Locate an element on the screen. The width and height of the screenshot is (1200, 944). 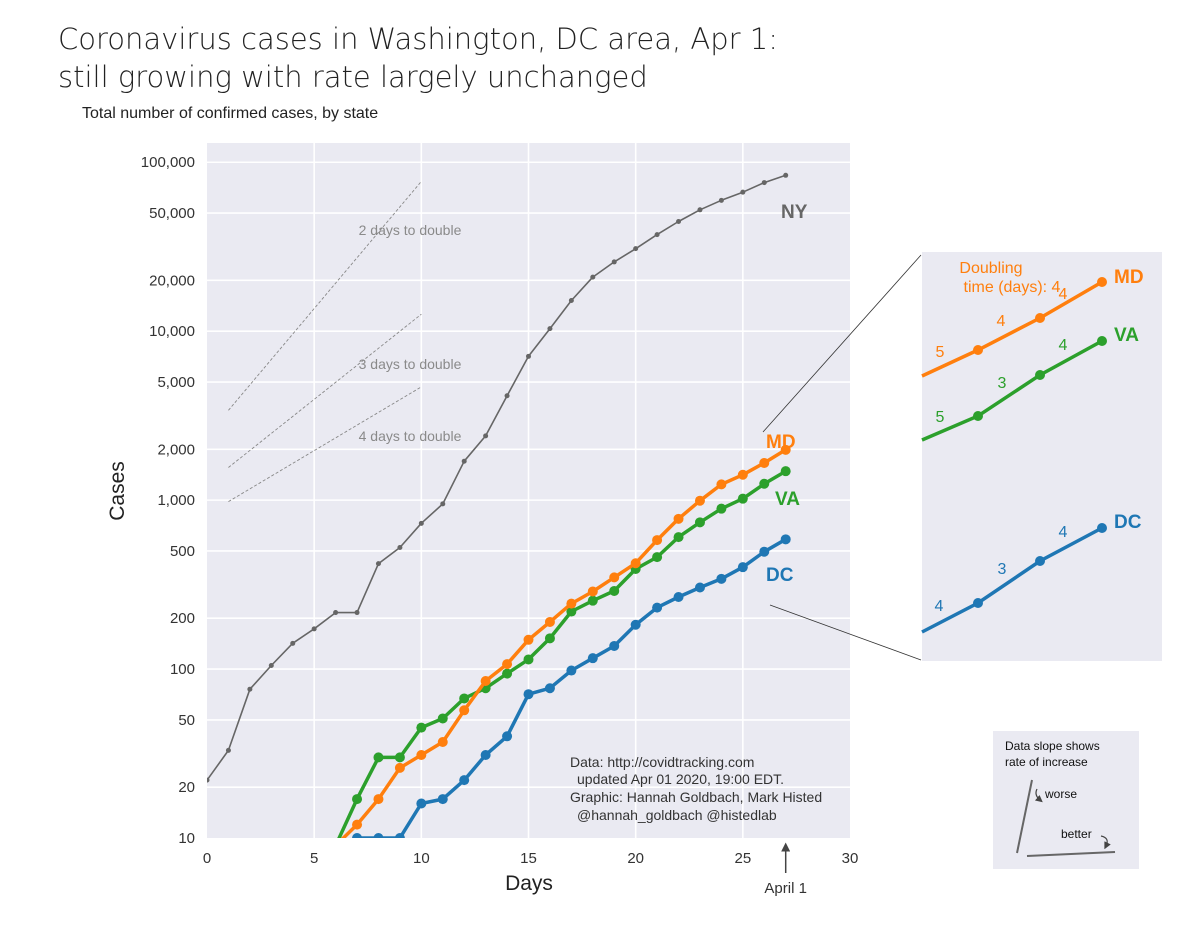
inset-series-label-md: MD is located at coordinates (1129, 277).